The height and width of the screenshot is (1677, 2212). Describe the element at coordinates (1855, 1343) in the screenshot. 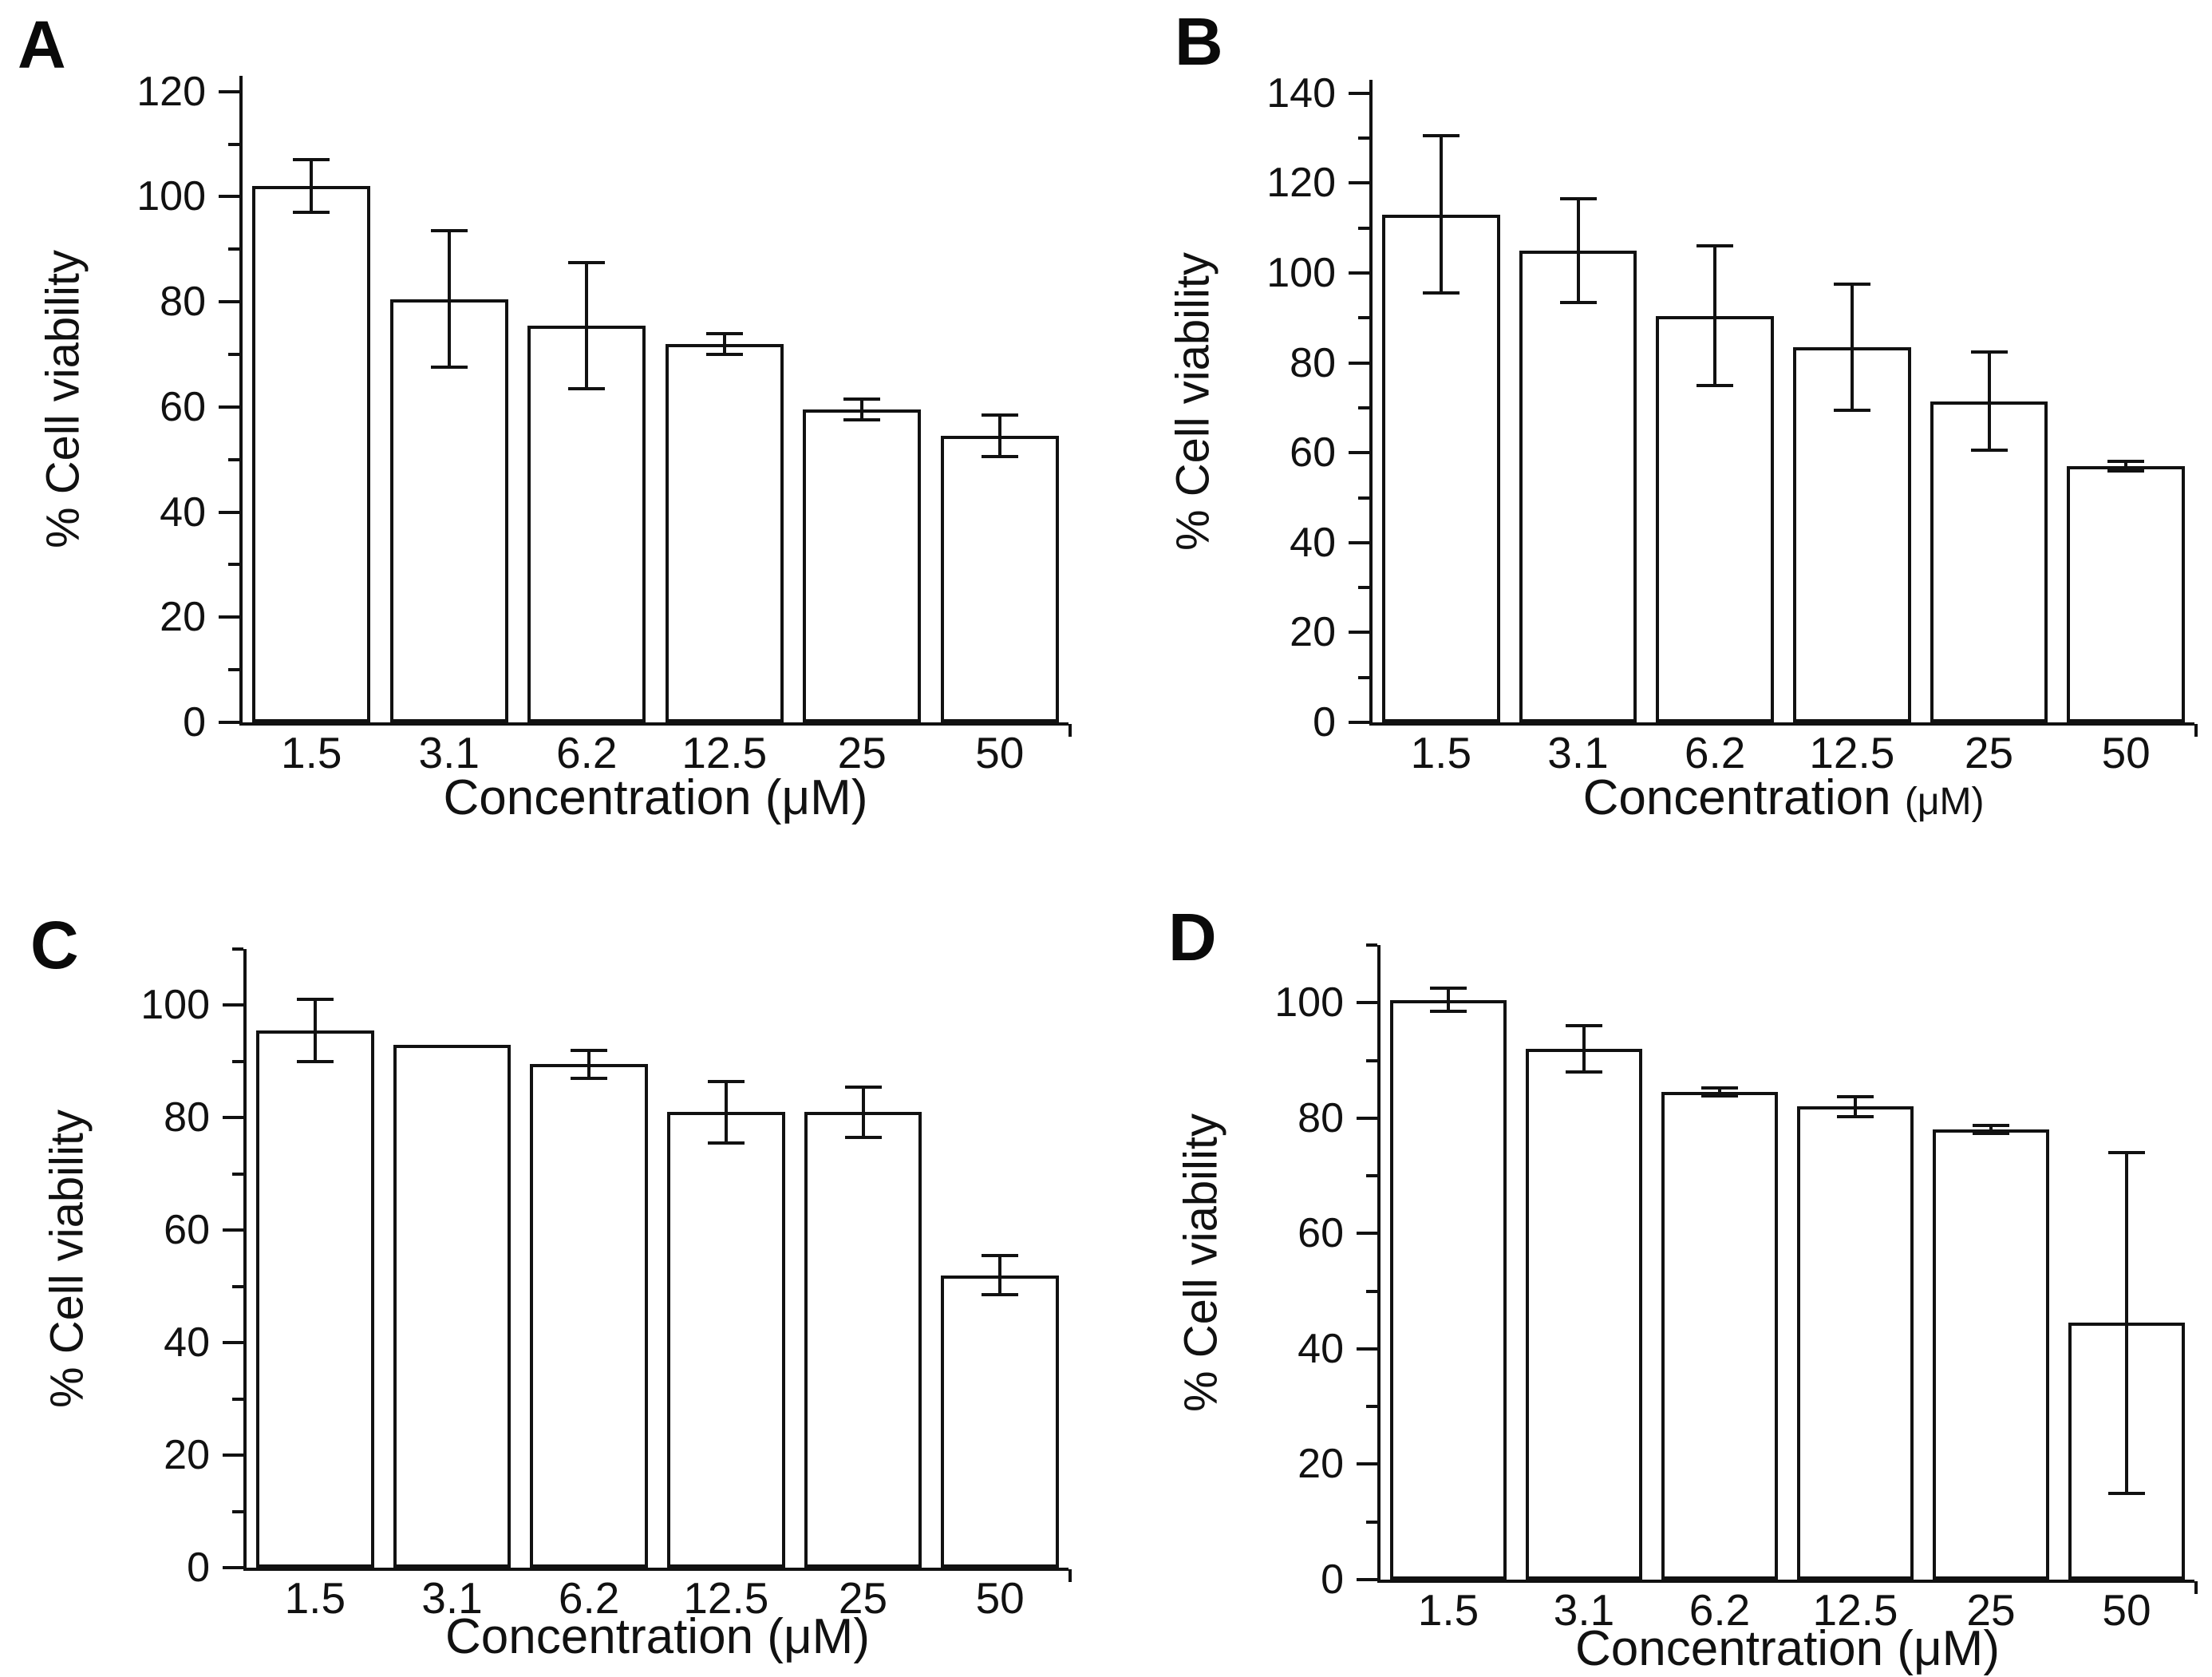

I see `bar-D-12.5` at that location.